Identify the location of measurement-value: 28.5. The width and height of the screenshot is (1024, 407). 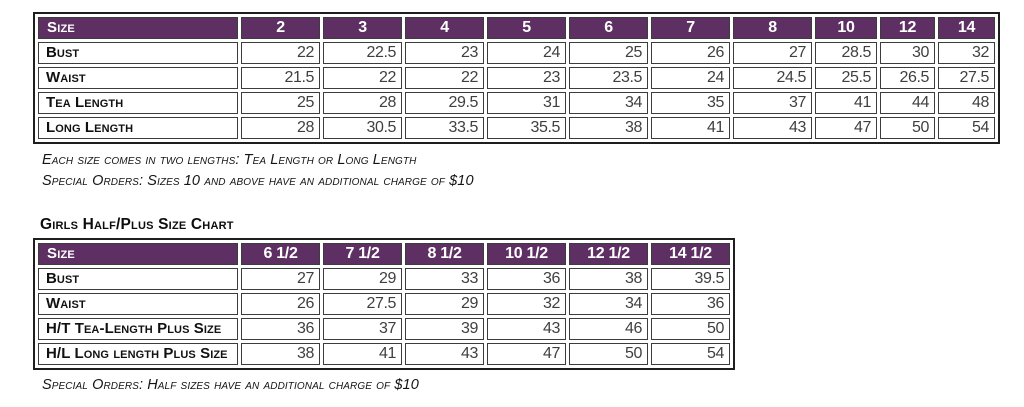
(846, 53).